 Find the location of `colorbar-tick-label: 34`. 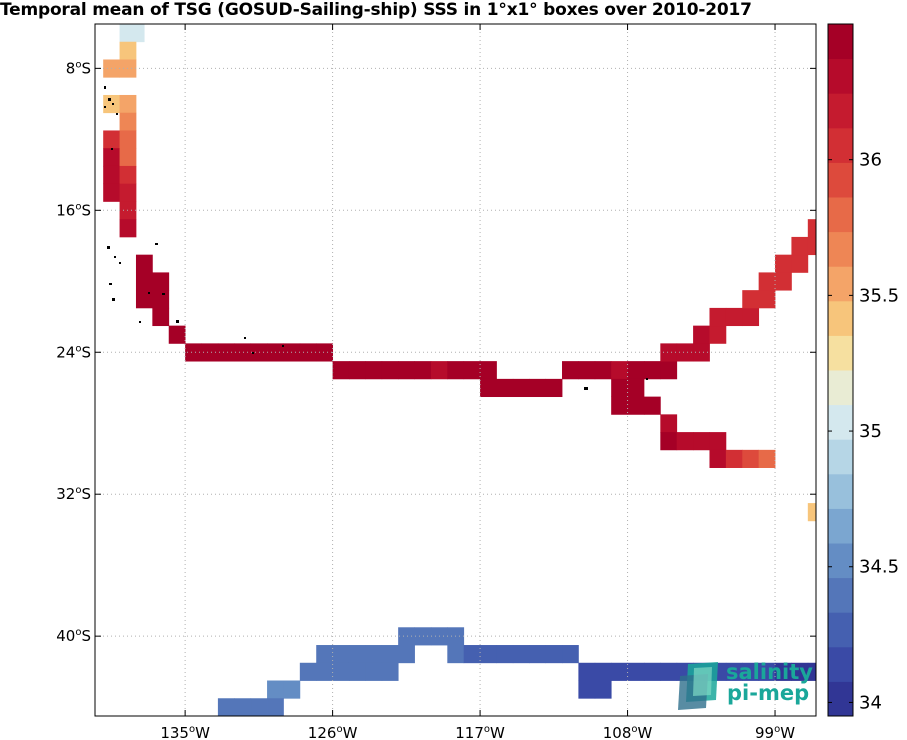

colorbar-tick-label: 34 is located at coordinates (870, 702).